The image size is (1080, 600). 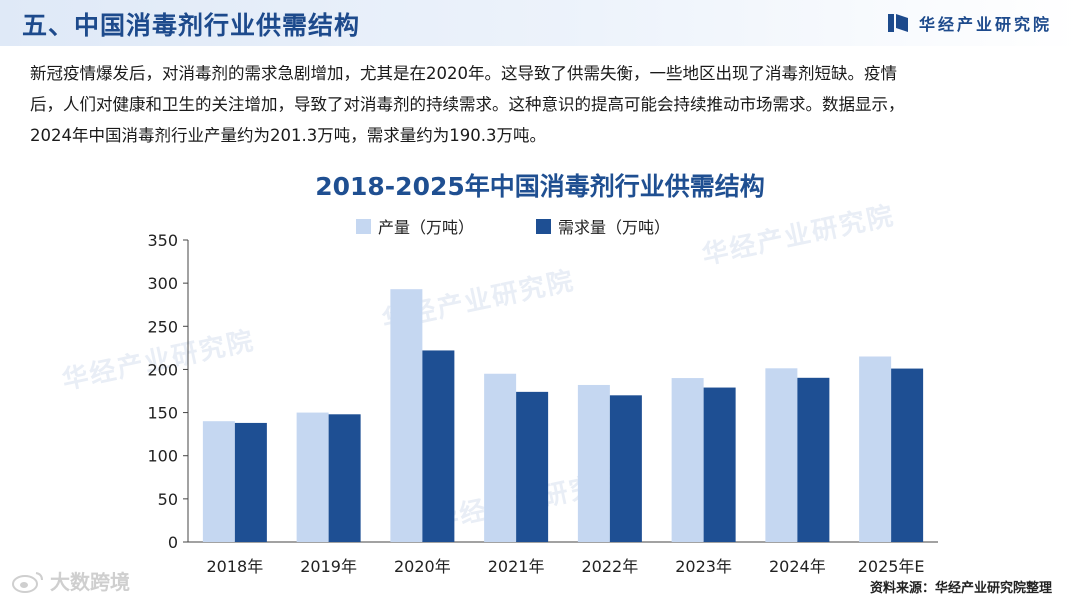 What do you see at coordinates (162, 456) in the screenshot?
I see `y-tick-label: 100` at bounding box center [162, 456].